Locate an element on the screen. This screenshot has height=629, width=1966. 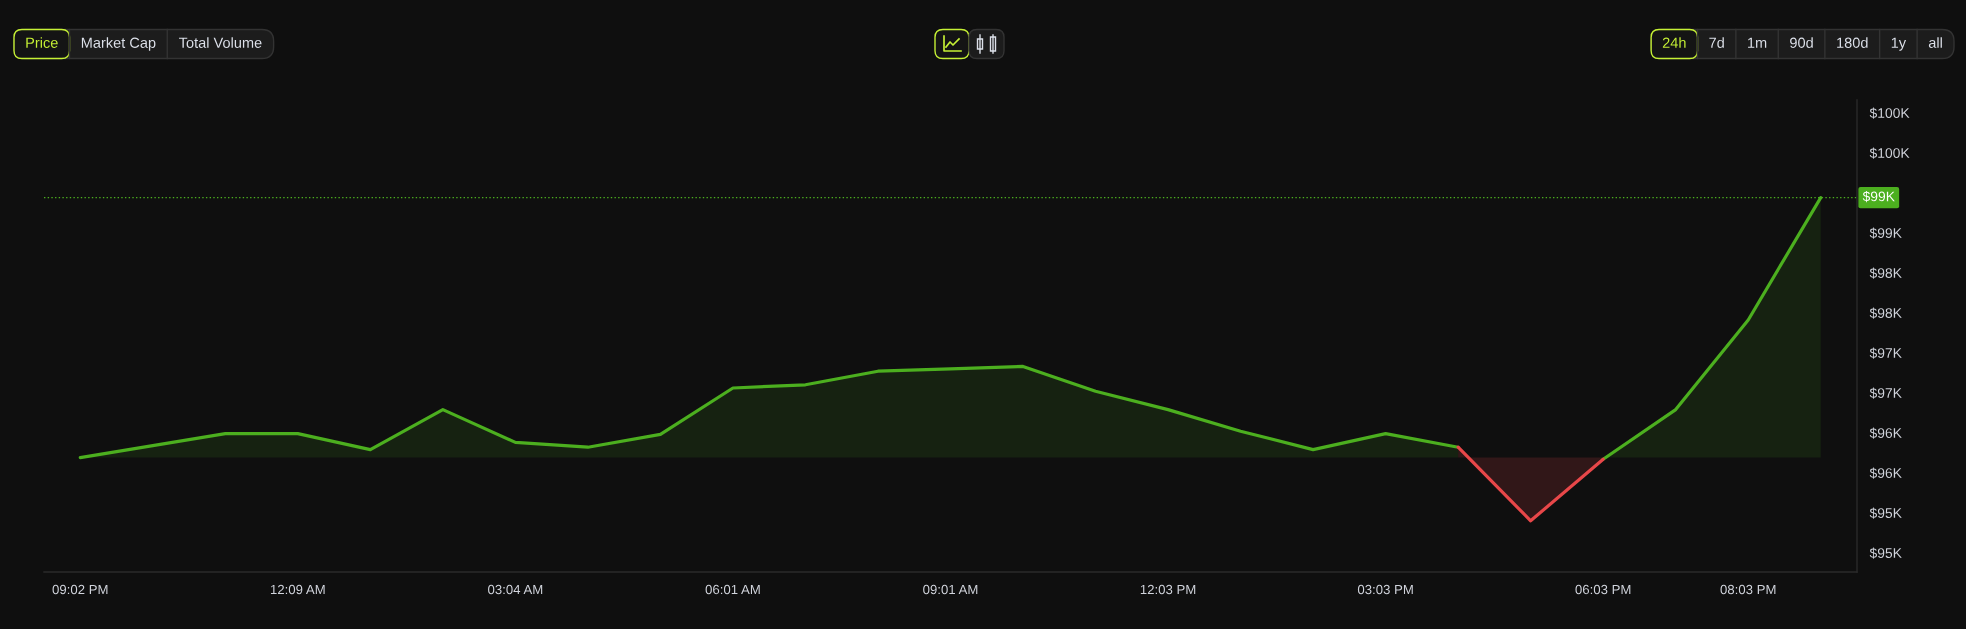
text: 90d is located at coordinates (1801, 42).